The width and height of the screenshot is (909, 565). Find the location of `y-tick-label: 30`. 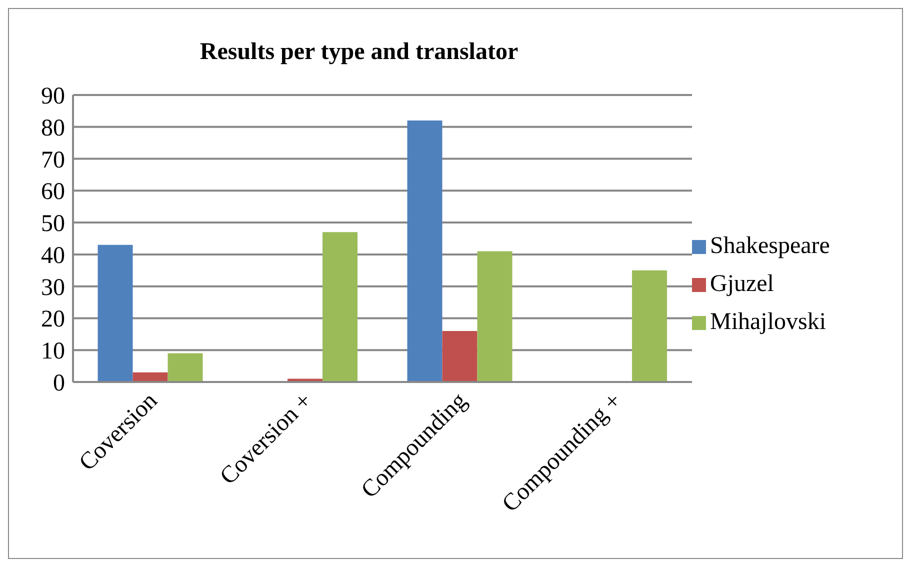

y-tick-label: 30 is located at coordinates (53, 287).